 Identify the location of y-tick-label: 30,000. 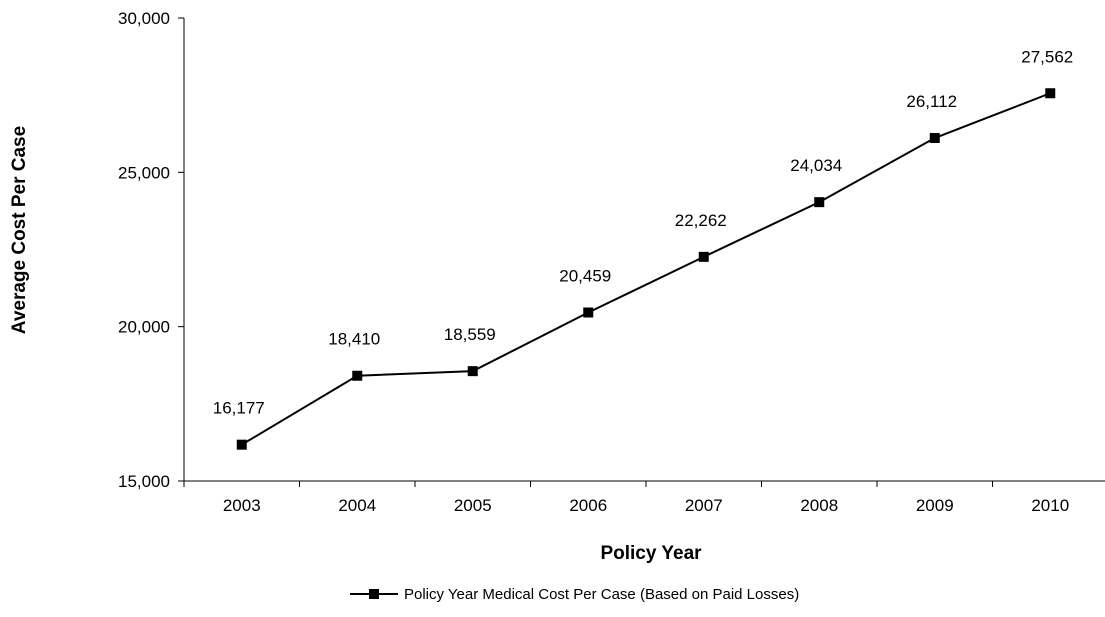
(144, 18).